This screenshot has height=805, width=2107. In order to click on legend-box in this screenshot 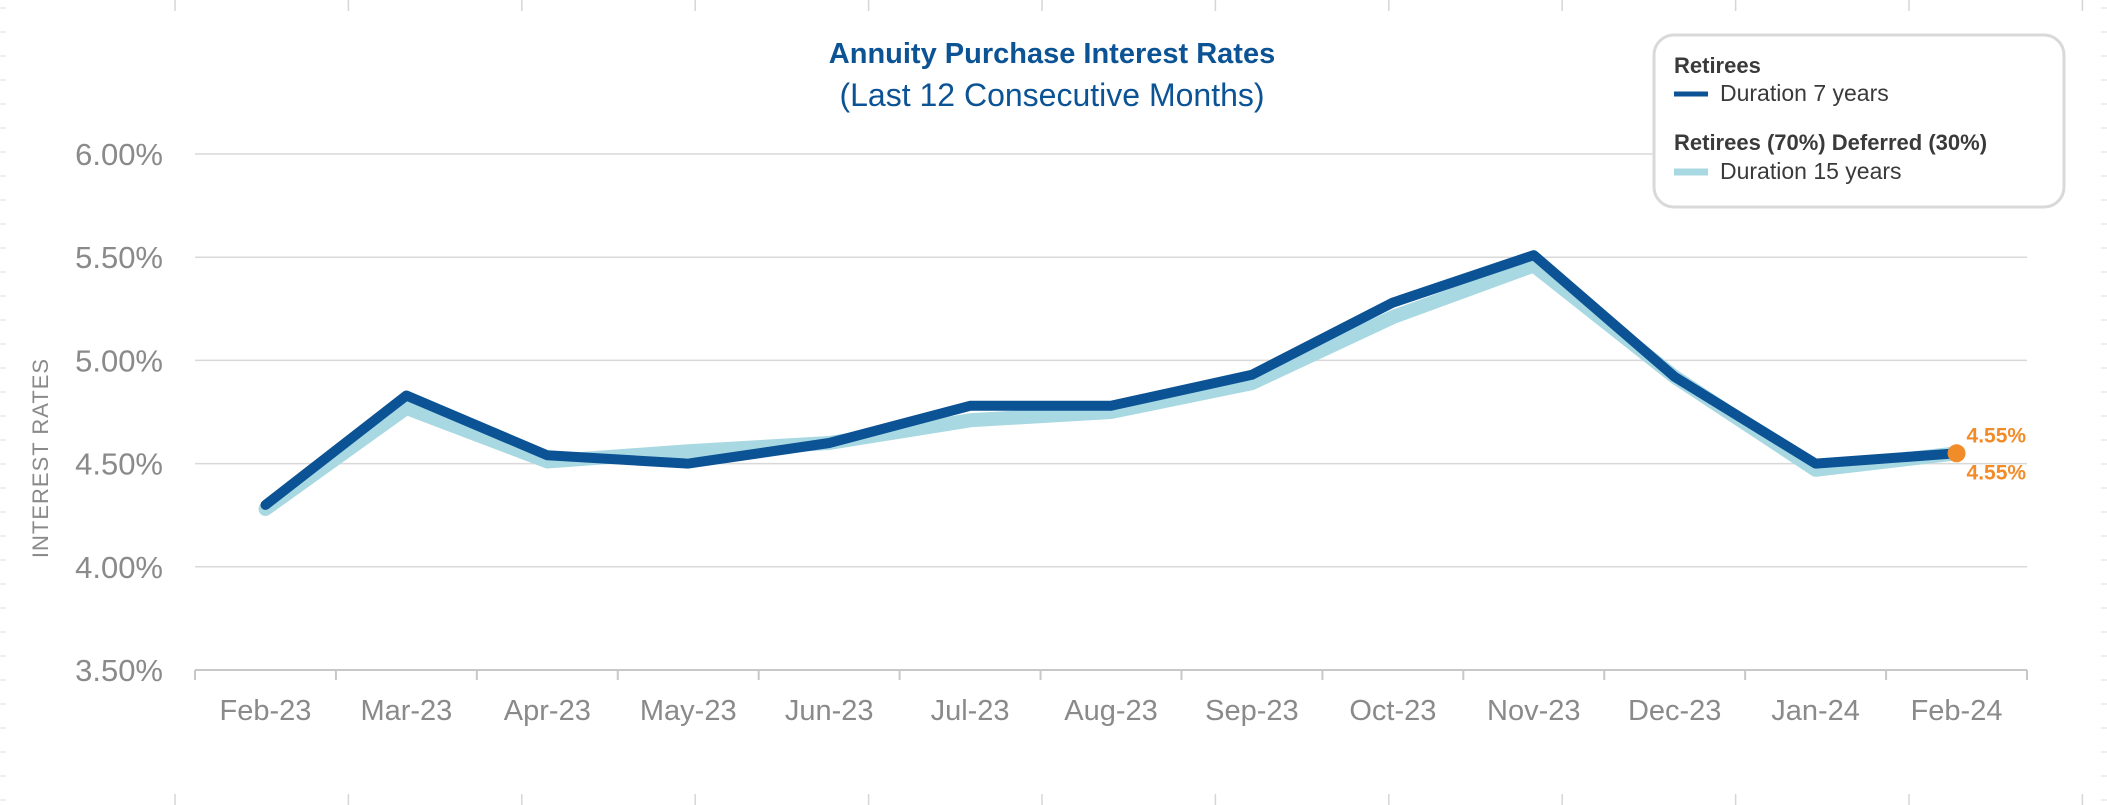, I will do `click(1859, 121)`.